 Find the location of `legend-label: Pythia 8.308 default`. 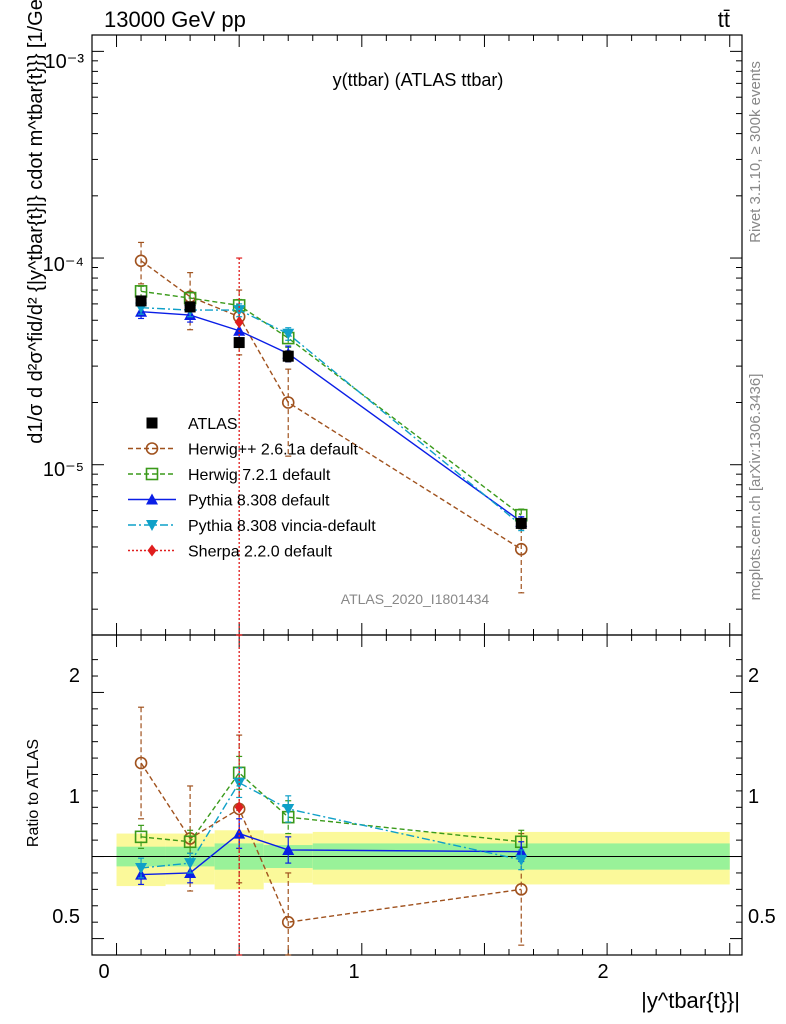

legend-label: Pythia 8.308 default is located at coordinates (259, 501).